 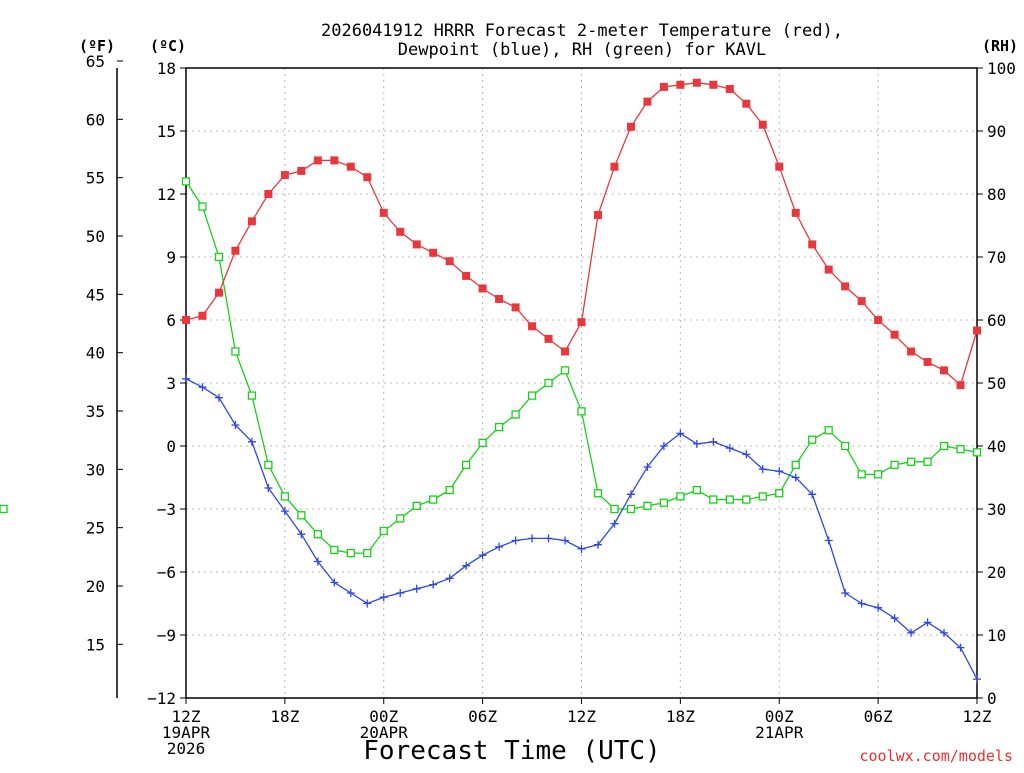 I want to click on celsius-tick-label: −9, so click(x=166, y=635).